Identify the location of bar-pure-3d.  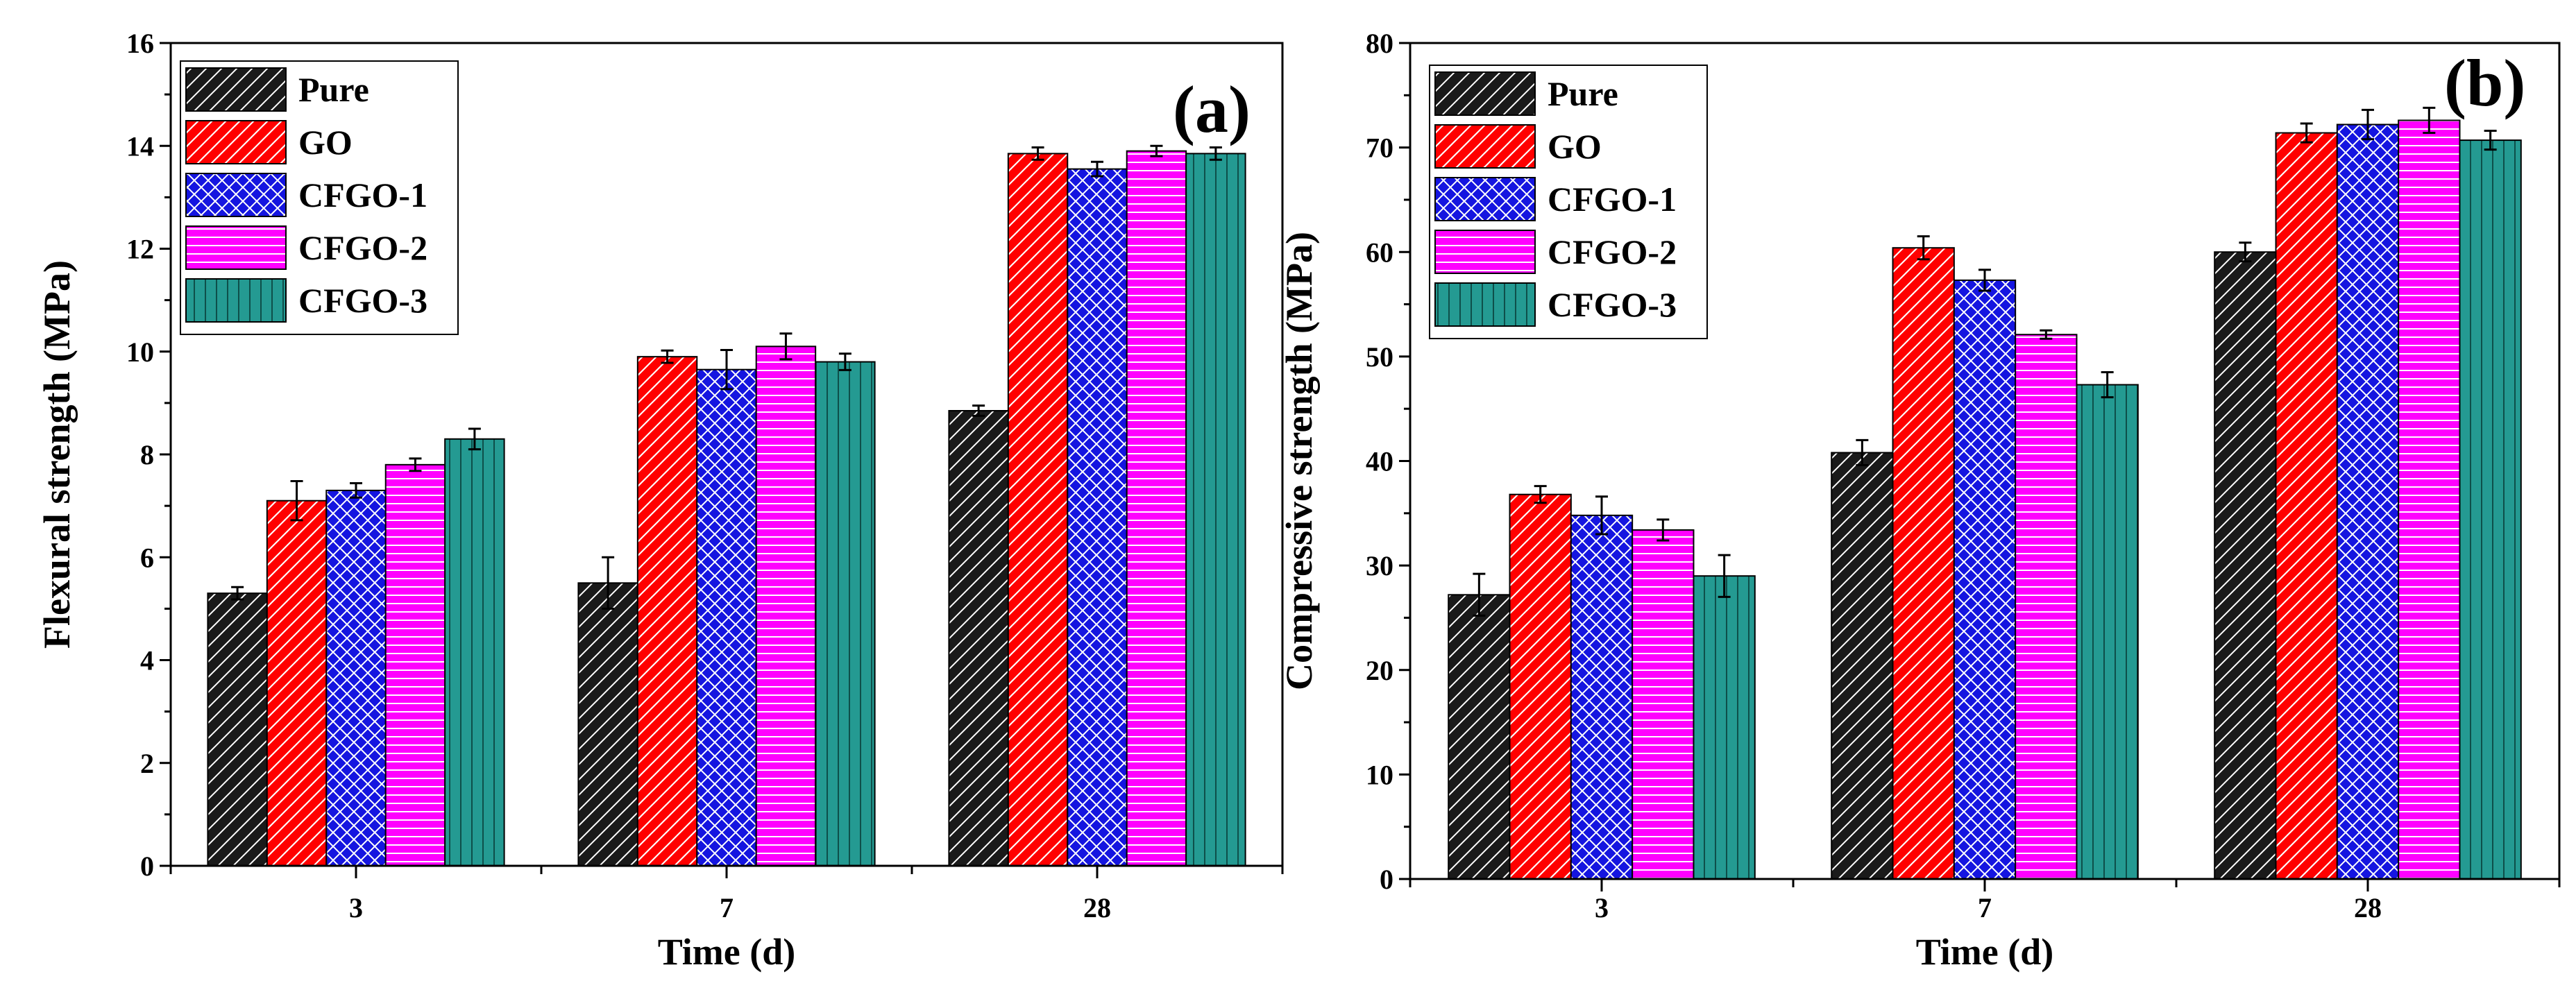
(1479, 737).